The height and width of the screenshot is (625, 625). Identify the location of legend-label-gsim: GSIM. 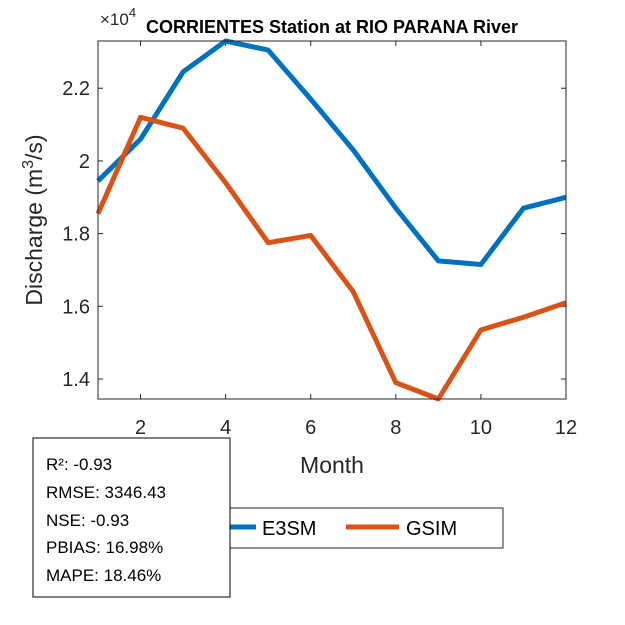
(431, 529).